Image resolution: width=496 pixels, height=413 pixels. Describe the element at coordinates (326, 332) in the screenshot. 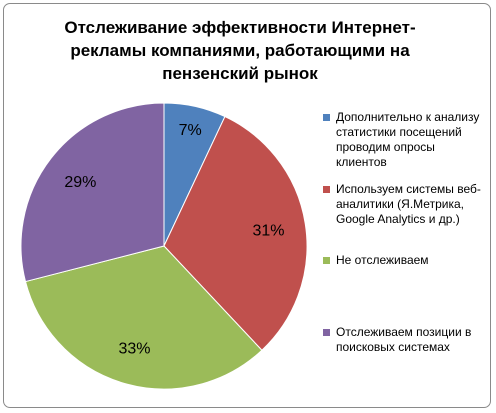

I see `legend-swatch-search-positions` at that location.